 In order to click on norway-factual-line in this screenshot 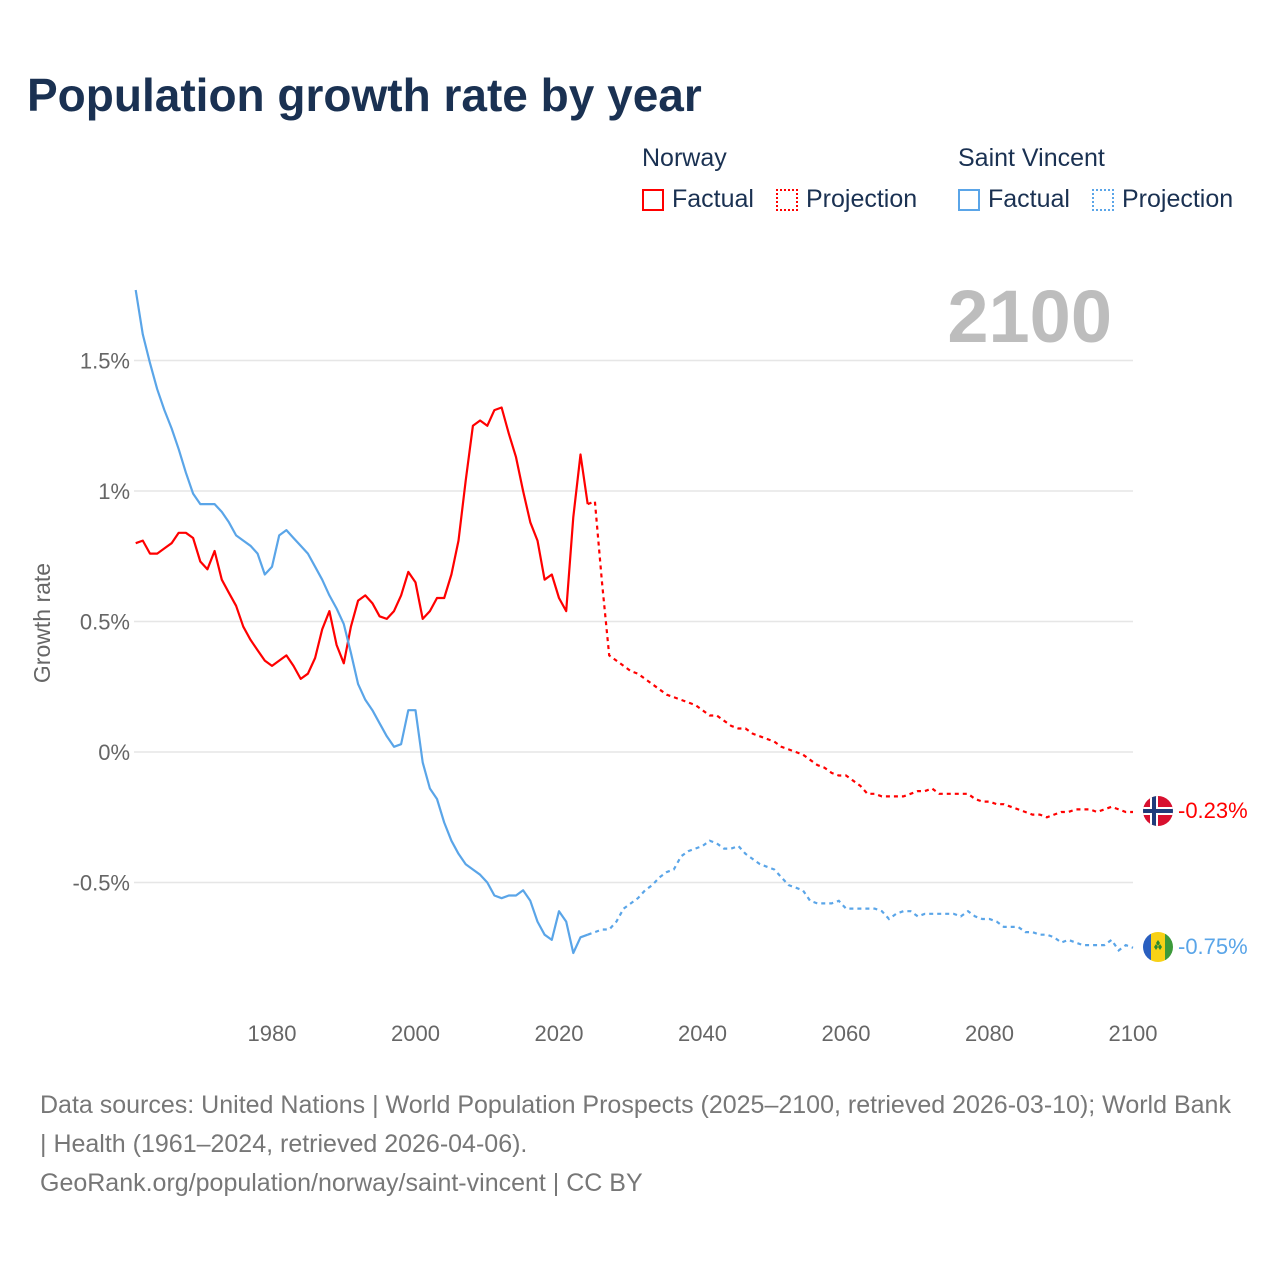, I will do `click(362, 543)`.